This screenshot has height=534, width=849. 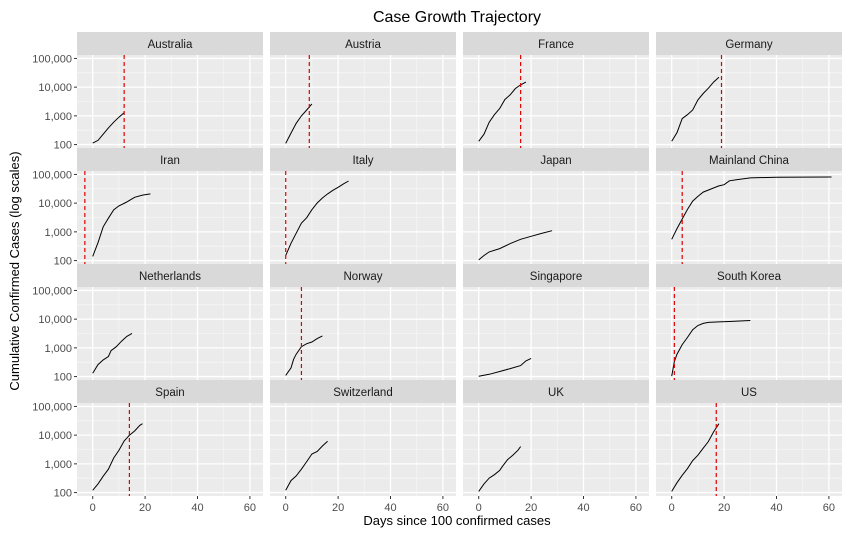 What do you see at coordinates (363, 438) in the screenshot?
I see `panel-switzerland: Switzerland` at bounding box center [363, 438].